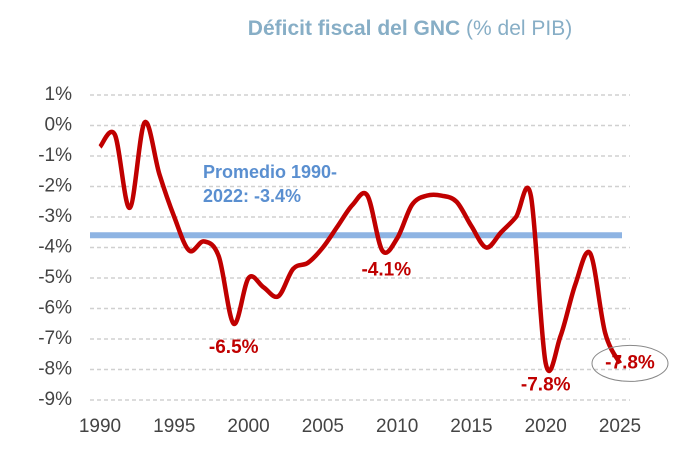 The image size is (700, 450). I want to click on chart-title: Déficit fiscal del GNC (% del PIB), so click(410, 28).